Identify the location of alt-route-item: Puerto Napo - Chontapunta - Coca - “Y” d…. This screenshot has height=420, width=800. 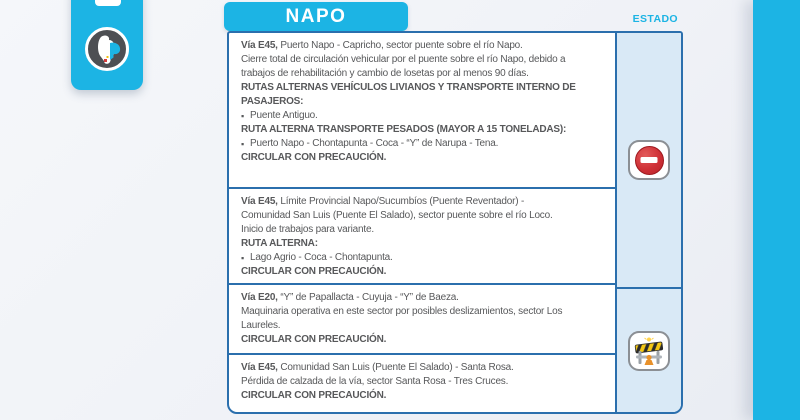
(425, 144).